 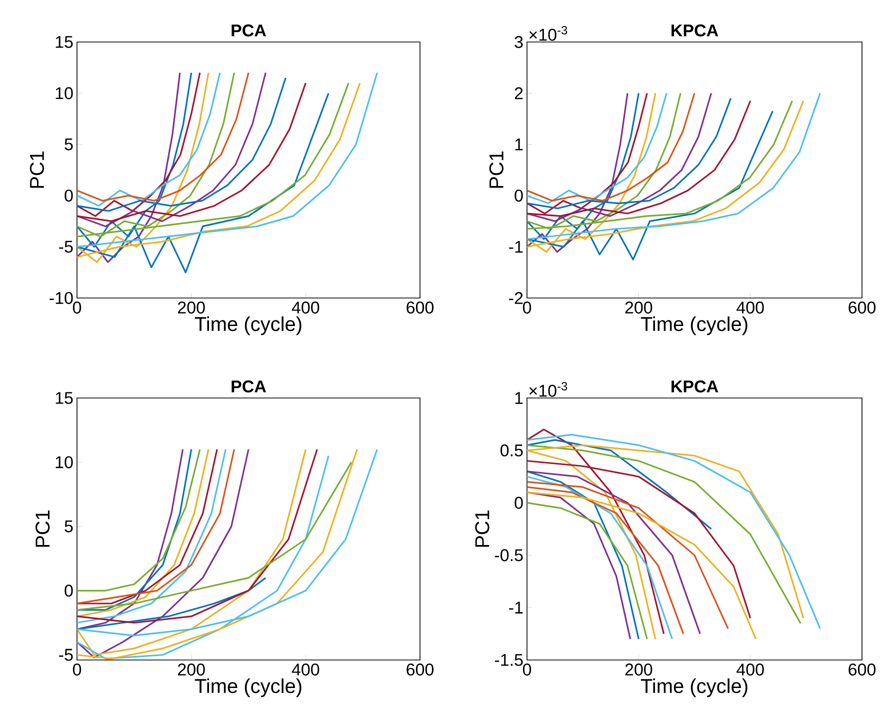 What do you see at coordinates (518, 93) in the screenshot?
I see `y-tick-label: 2` at bounding box center [518, 93].